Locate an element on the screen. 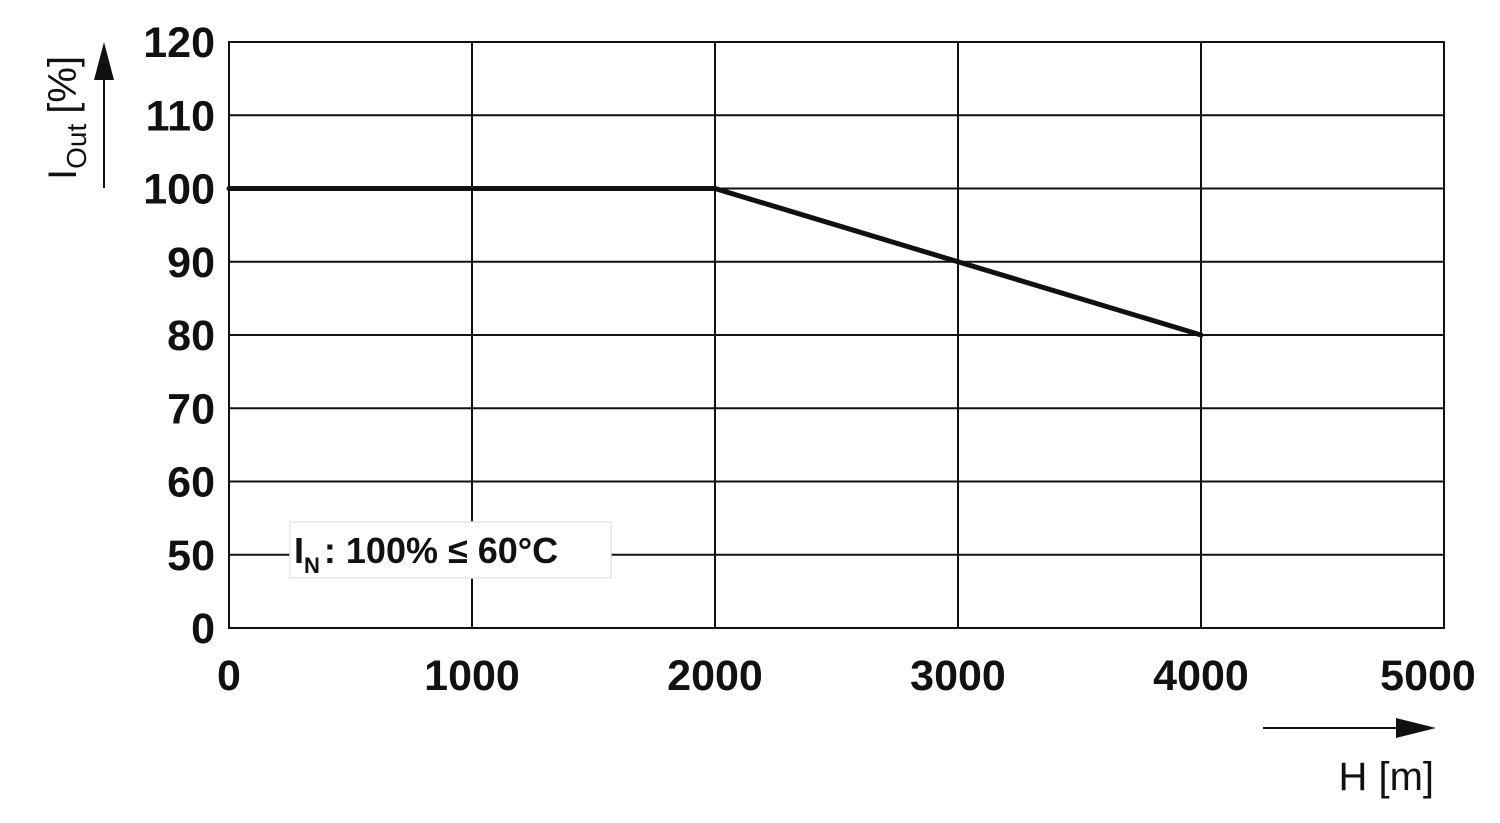  y-axis-label: IOut [%] is located at coordinates (66, 118).